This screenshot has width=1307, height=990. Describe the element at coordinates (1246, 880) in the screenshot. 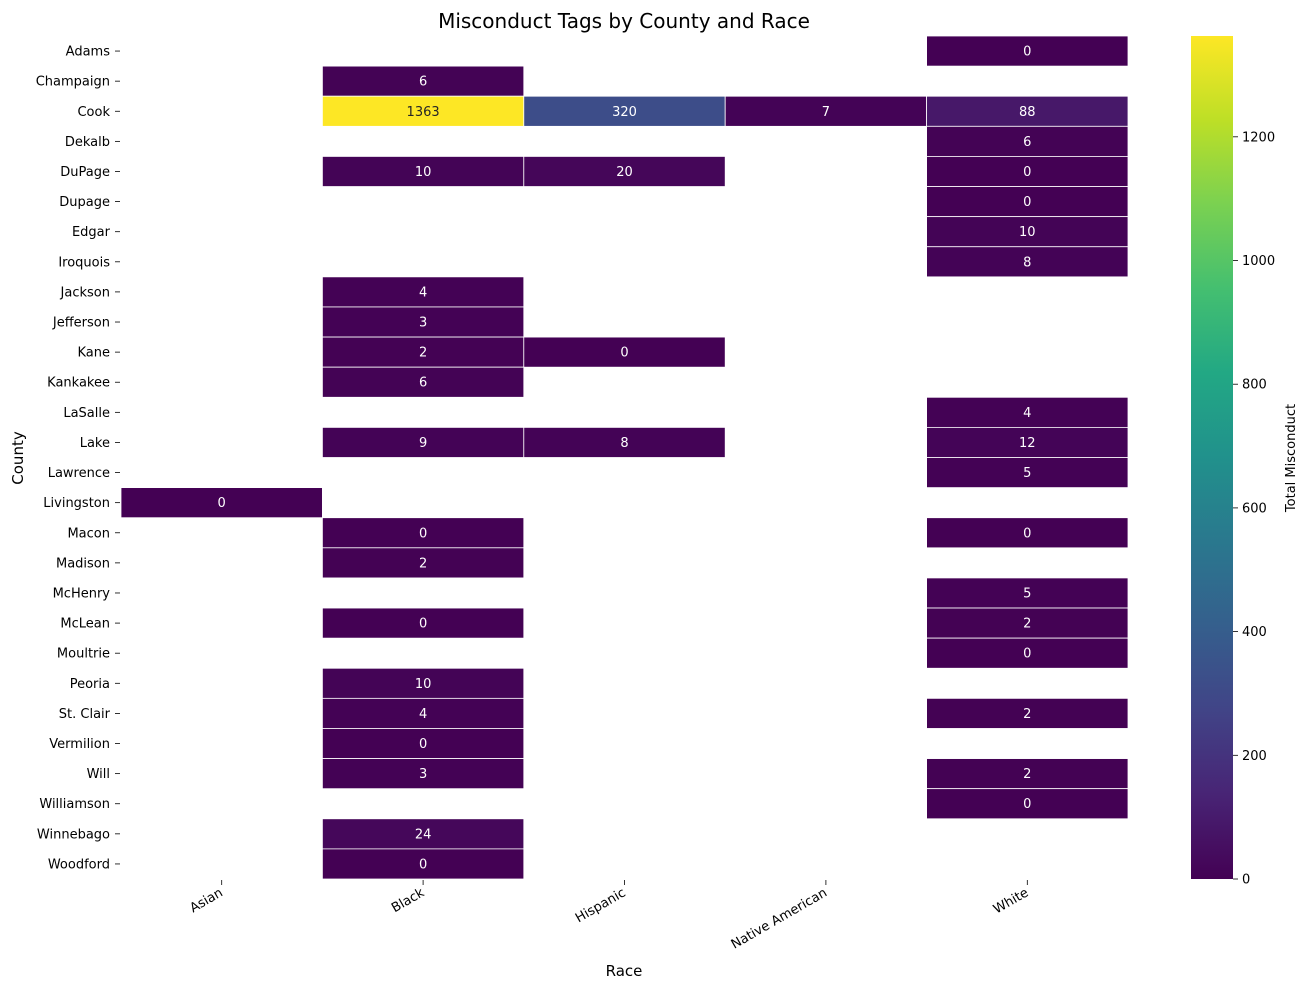

I see `colorbar-tick-label: 0` at that location.